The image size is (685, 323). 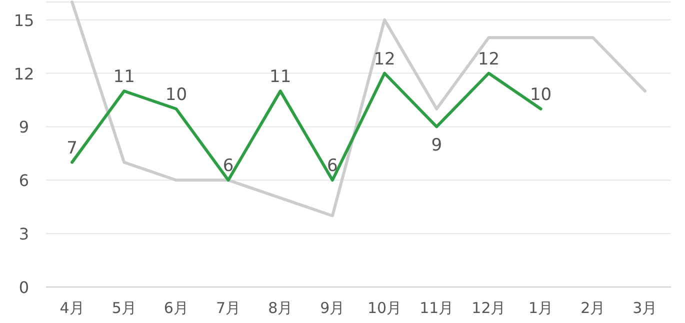 I want to click on y-tick-label: 6, so click(x=24, y=180).